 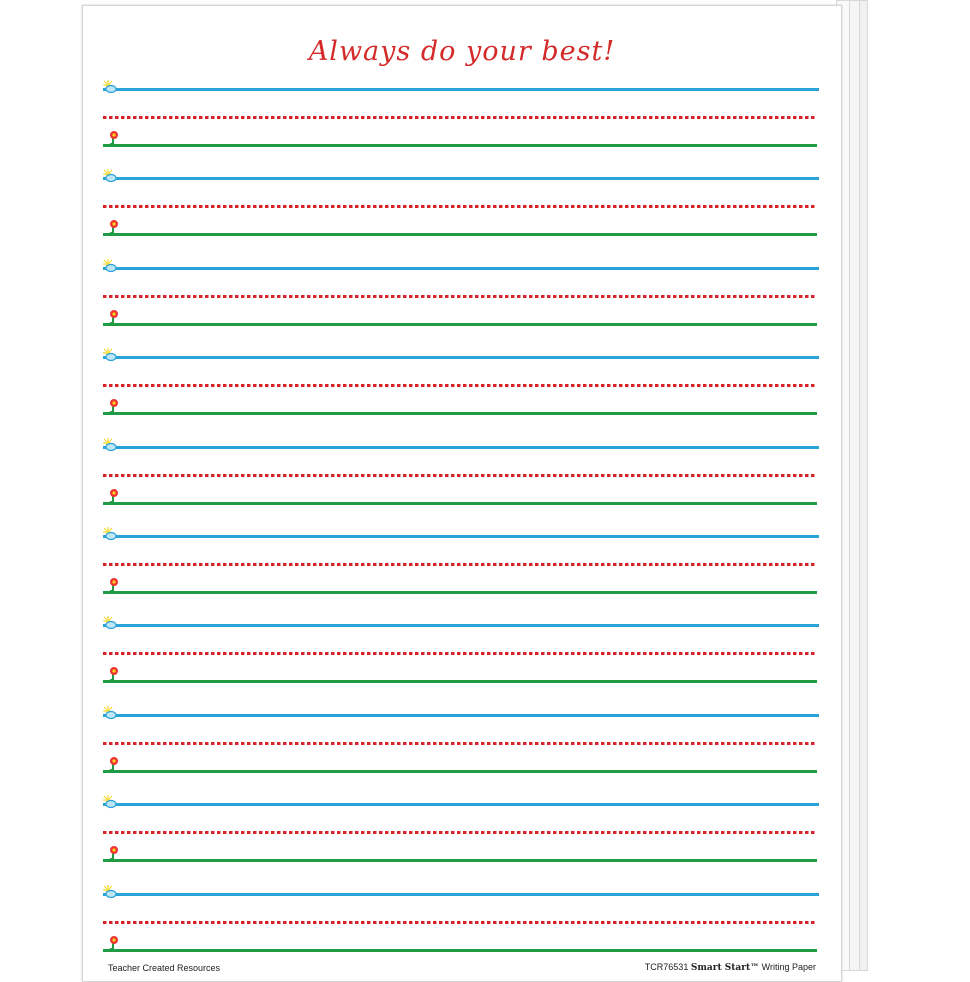 What do you see at coordinates (113, 943) in the screenshot?
I see `flower-icon` at bounding box center [113, 943].